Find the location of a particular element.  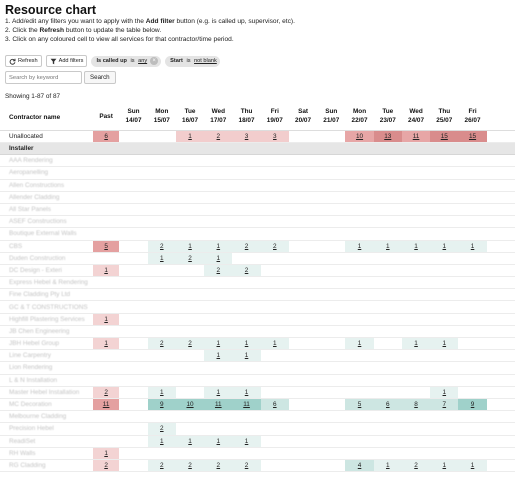

column-header-day: Fri 26/07 is located at coordinates (472, 117).